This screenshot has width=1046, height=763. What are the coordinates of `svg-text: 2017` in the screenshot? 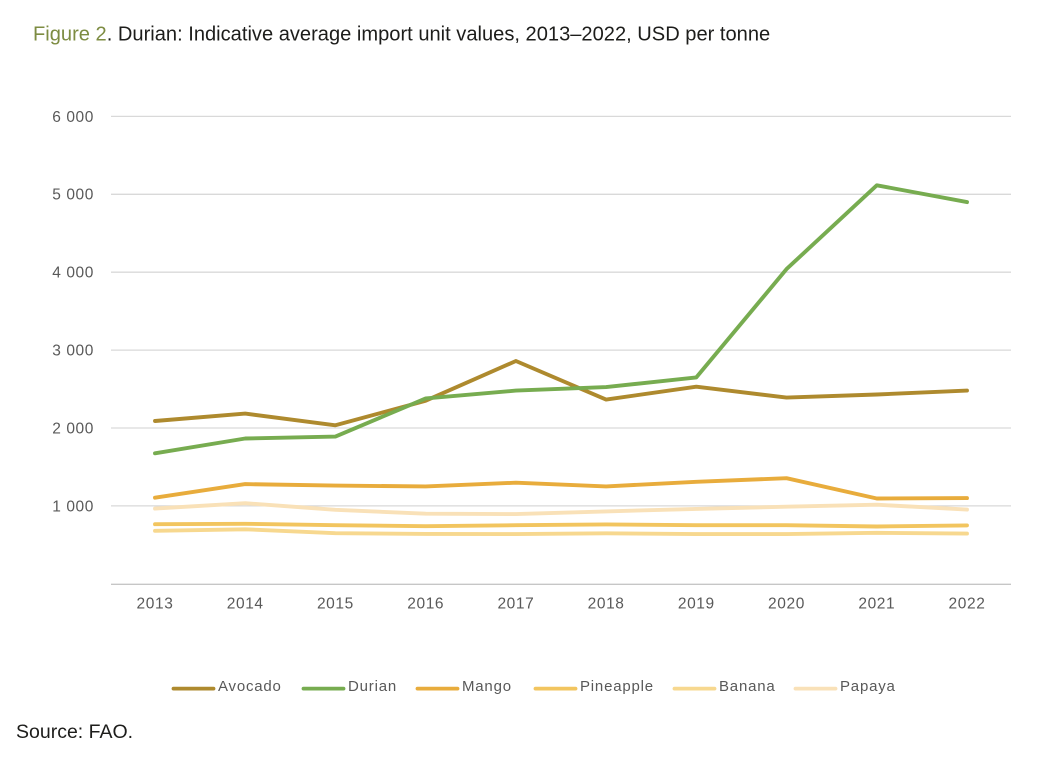 It's located at (515, 603).